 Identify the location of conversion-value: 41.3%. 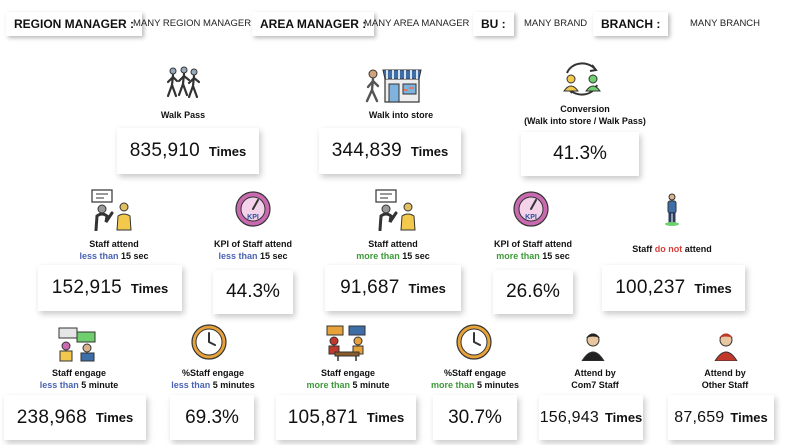
(580, 153).